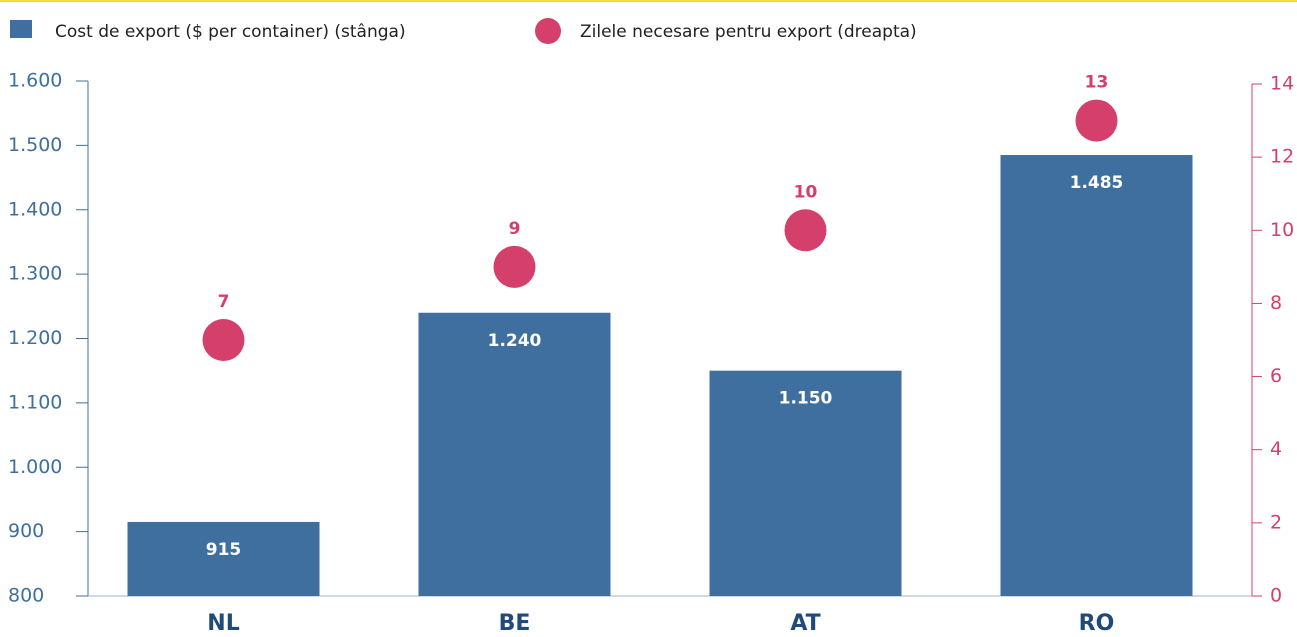  I want to click on legend-label: Zilele necesare pentru export (dreapta), so click(748, 32).